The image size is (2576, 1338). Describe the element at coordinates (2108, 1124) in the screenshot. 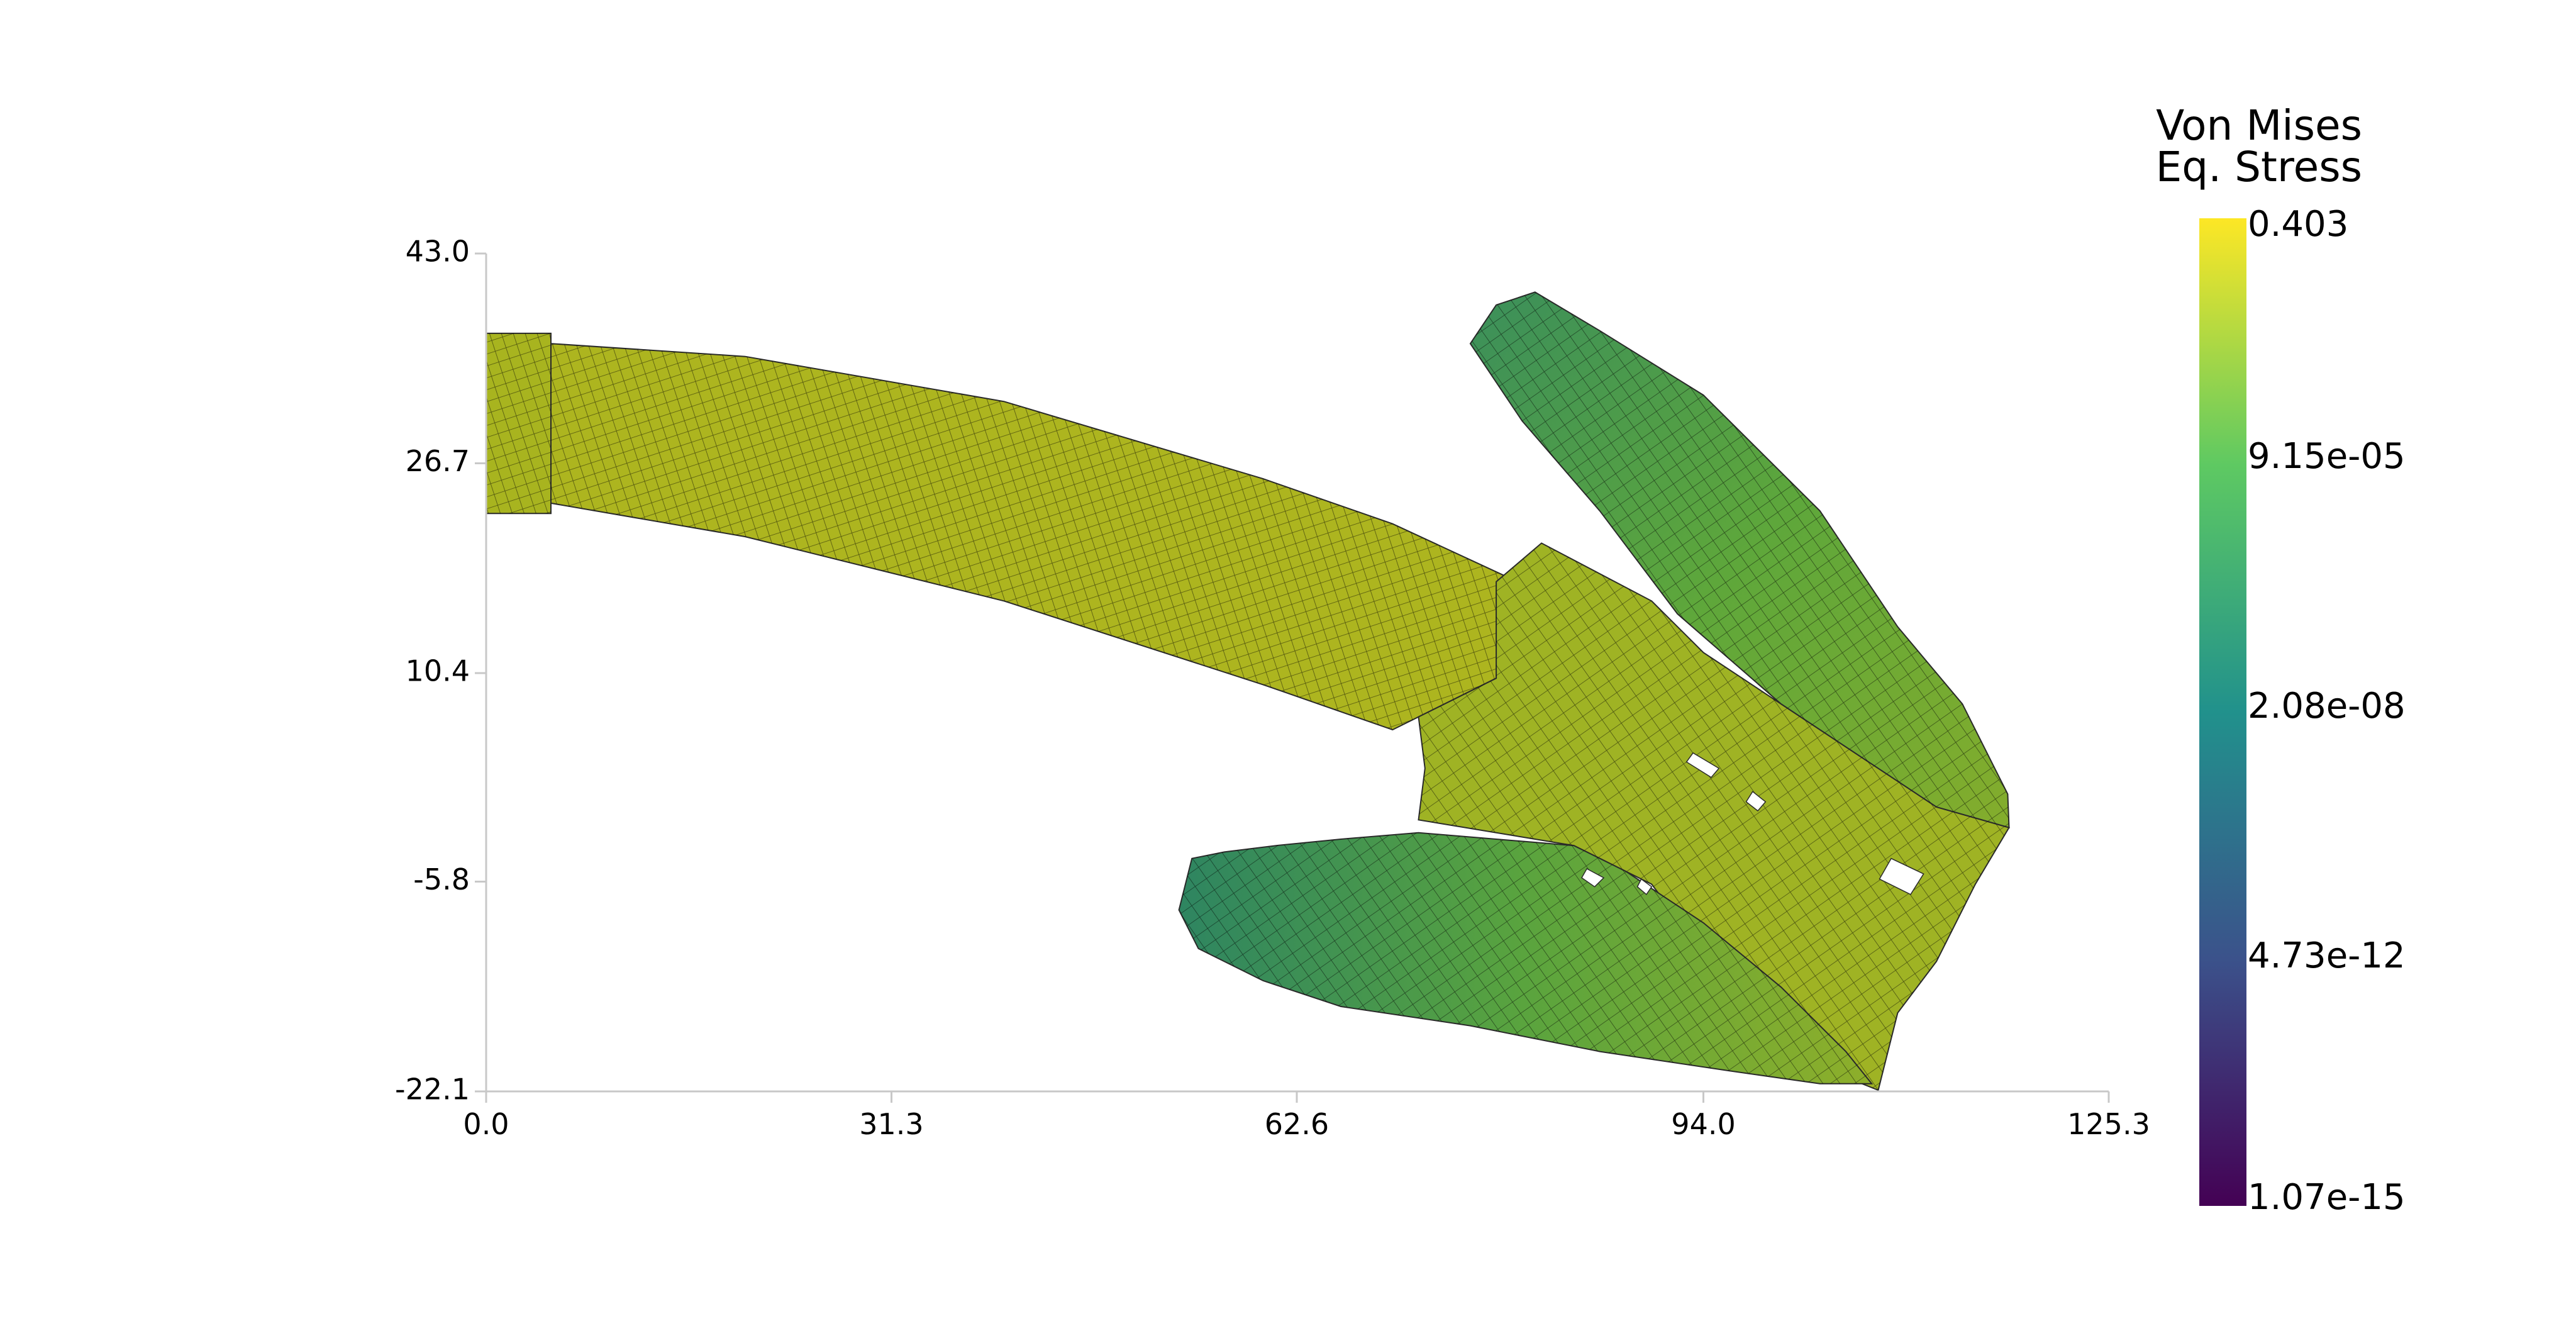

I see `x-tick-label: 125.3` at that location.